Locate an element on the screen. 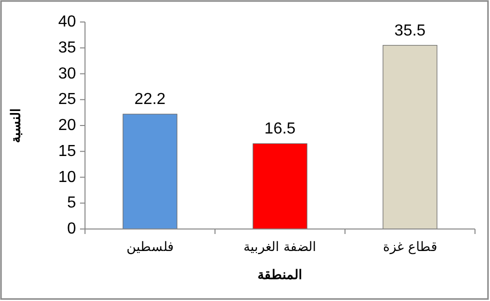 Image resolution: width=490 pixels, height=301 pixels. x-tick-label: الضفة الغربية is located at coordinates (280, 247).